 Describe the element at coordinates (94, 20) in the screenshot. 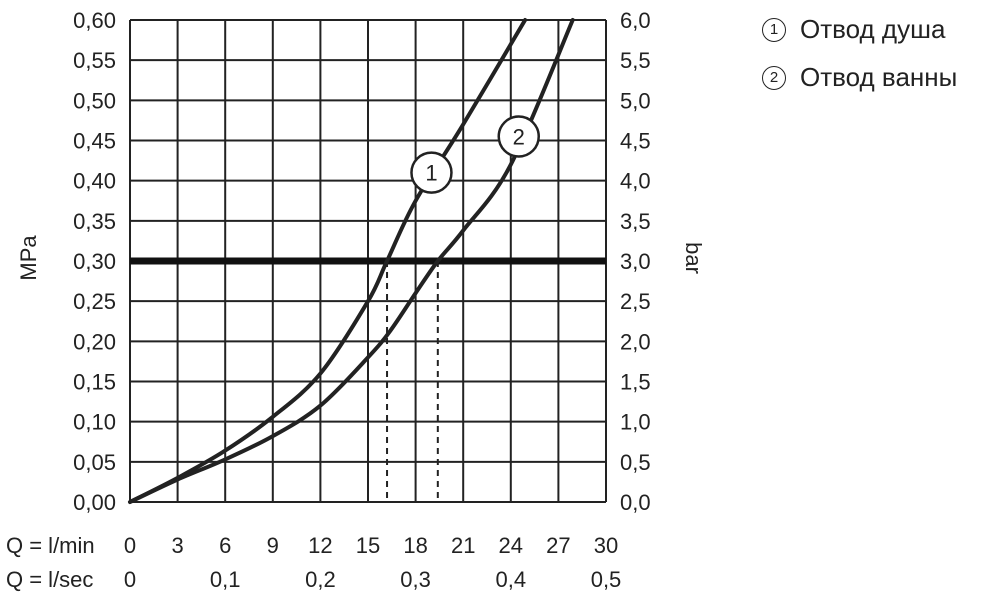

I see `y-tick-label-left: 0,60` at that location.